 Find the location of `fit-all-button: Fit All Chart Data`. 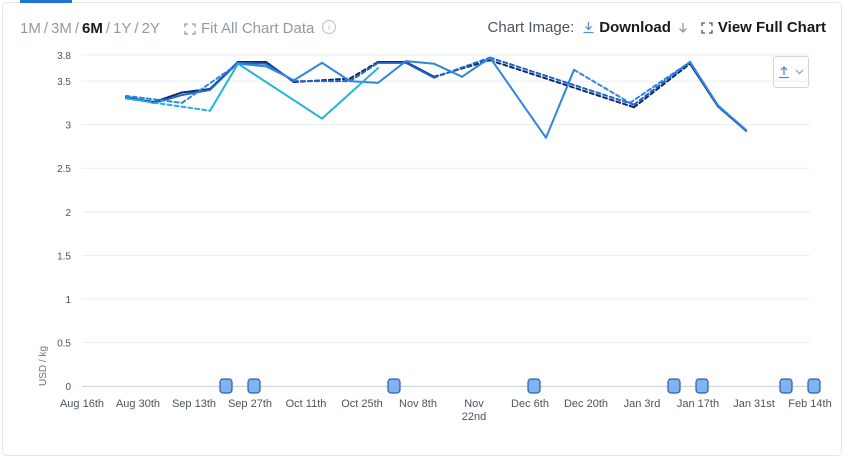

fit-all-button: Fit All Chart Data is located at coordinates (249, 28).